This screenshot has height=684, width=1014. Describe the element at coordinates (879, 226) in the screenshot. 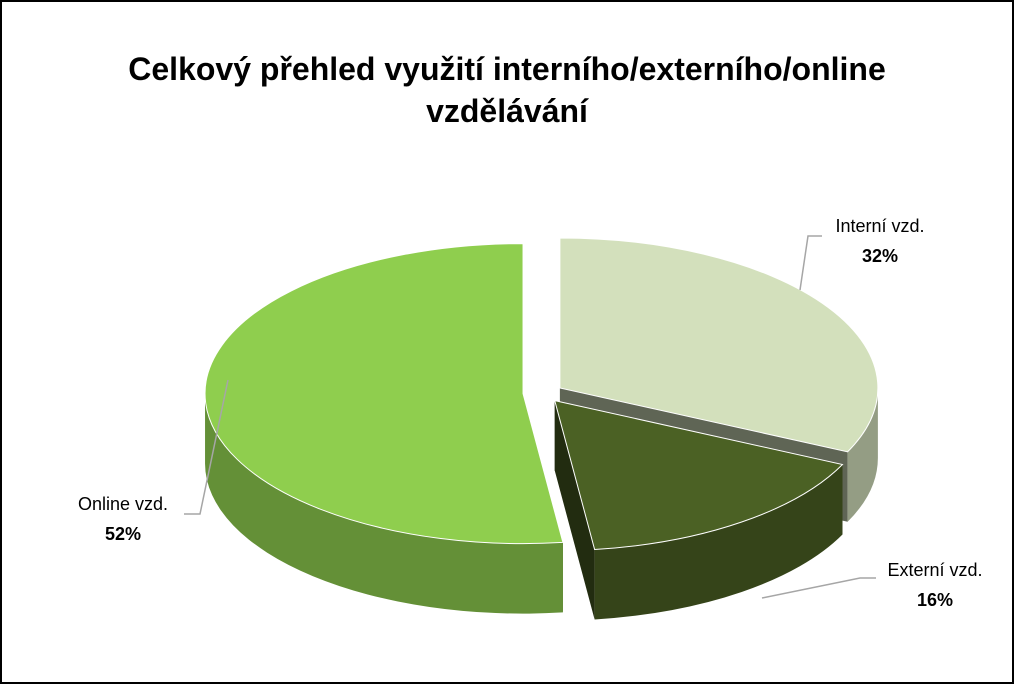

I see `data-label-name: Interní vzd.` at that location.